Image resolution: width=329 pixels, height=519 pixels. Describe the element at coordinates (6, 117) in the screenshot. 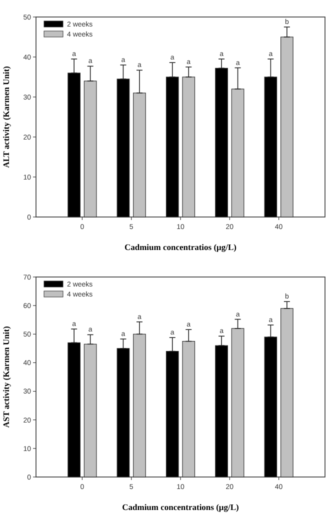

I see `y-axis-title: ALT activity (Karmen Unit)` at that location.